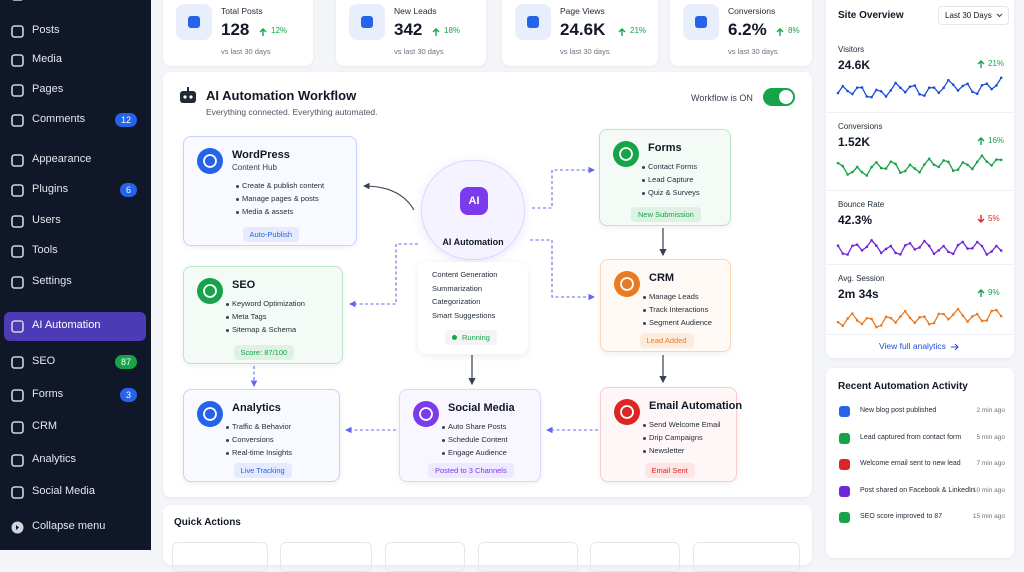 This screenshot has height=572, width=1024. What do you see at coordinates (996, 140) in the screenshot?
I see `metric-change: 16%` at bounding box center [996, 140].